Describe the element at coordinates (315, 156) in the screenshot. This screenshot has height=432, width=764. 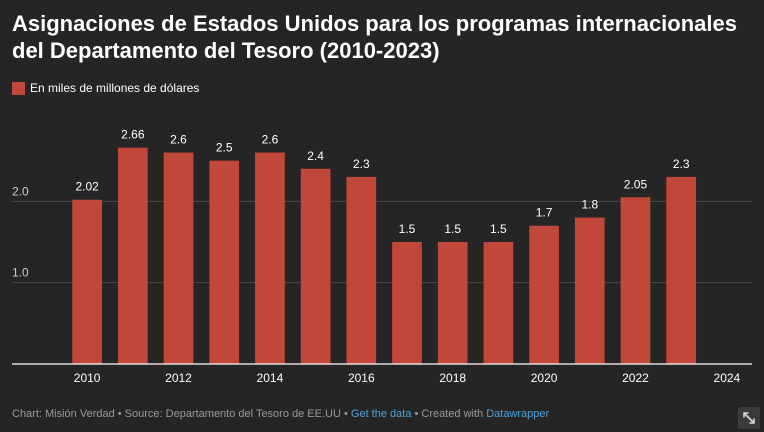
I see `bar-value-label: 2.4` at that location.